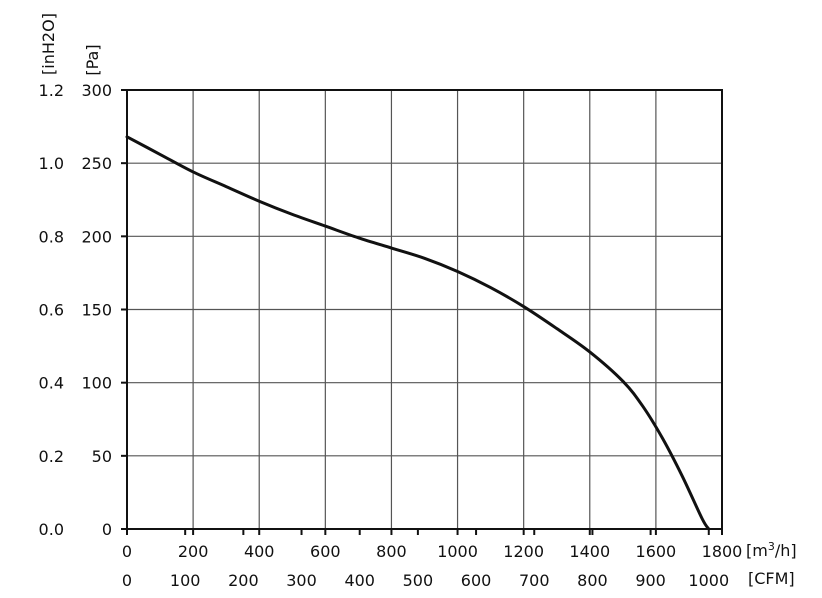 The image size is (822, 598). What do you see at coordinates (92, 59) in the screenshot?
I see `y-axis-unit-primary: [Pa]` at bounding box center [92, 59].